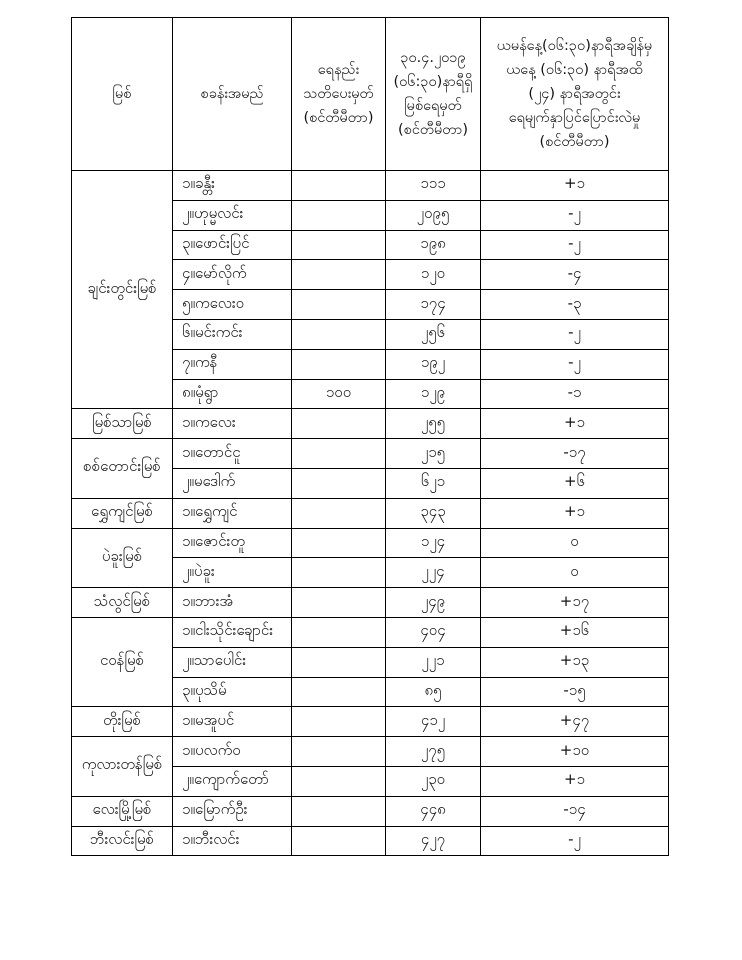 This screenshot has width=742, height=960. I want to click on table-row: စစ်တောင်းမြစ် ၁။တောင်ငူ ၂၁၅ -၁၇, so click(370, 468).